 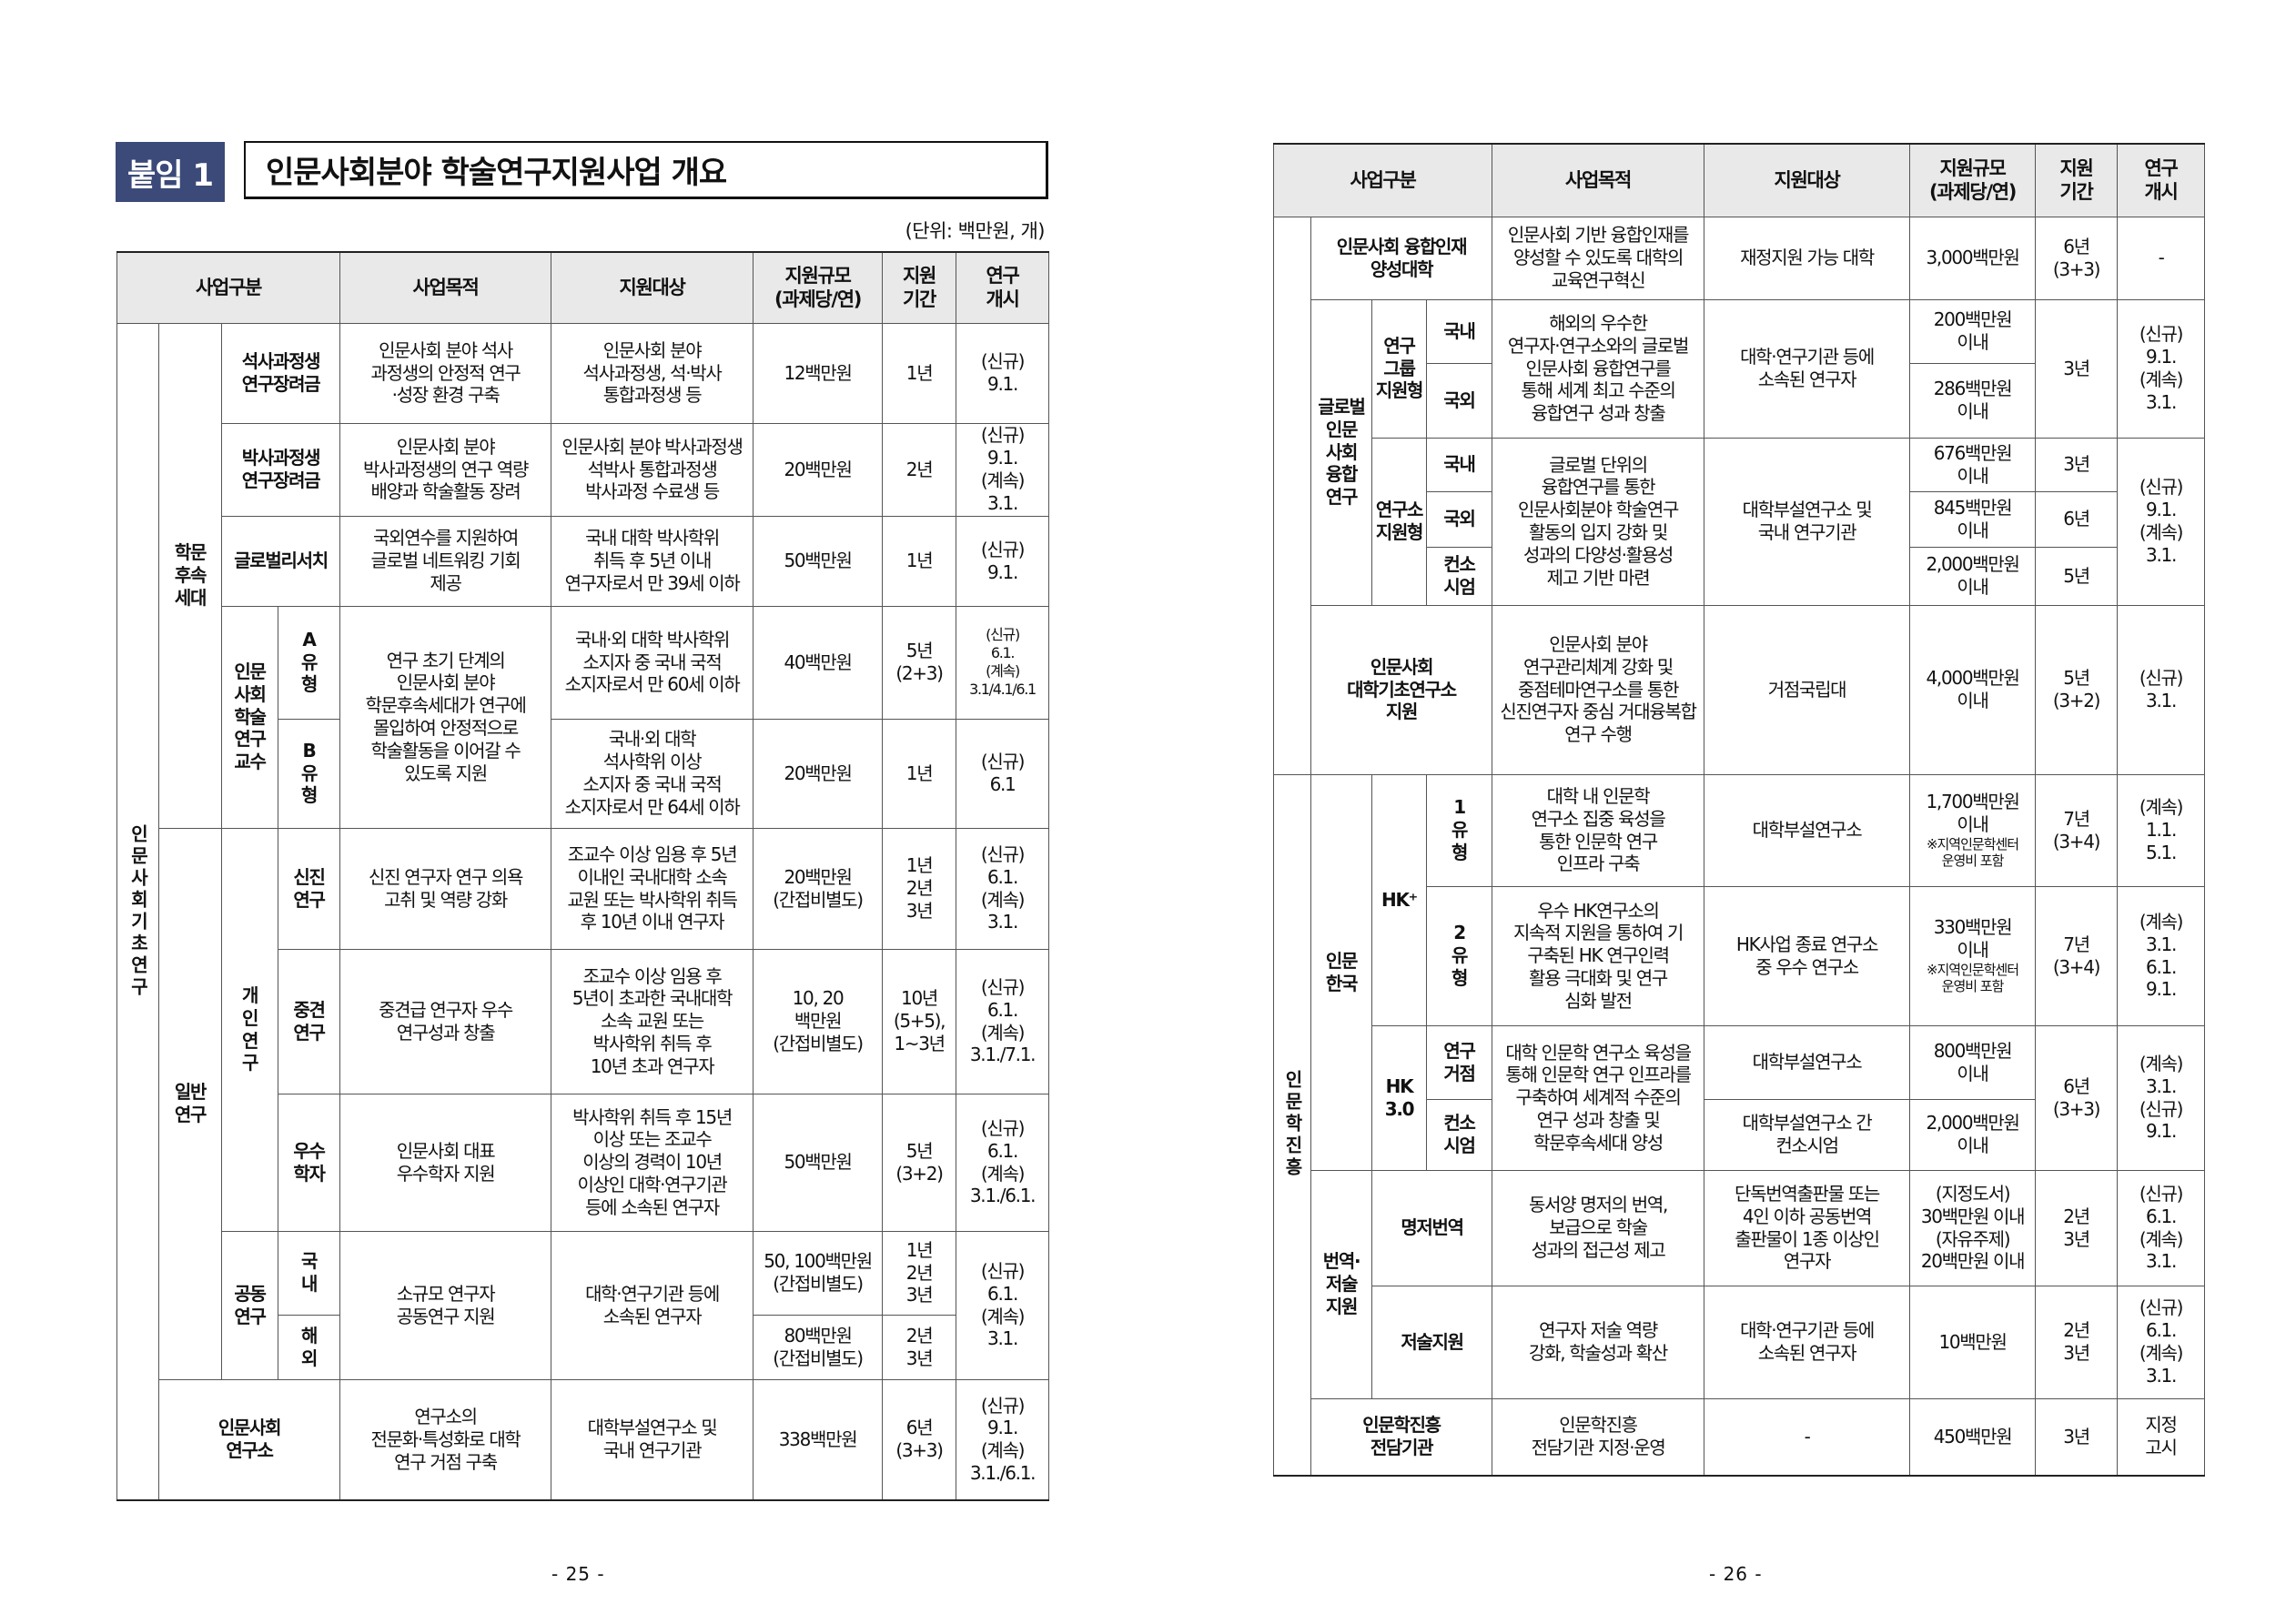 I want to click on row-name: 국내, so click(x=1459, y=331).